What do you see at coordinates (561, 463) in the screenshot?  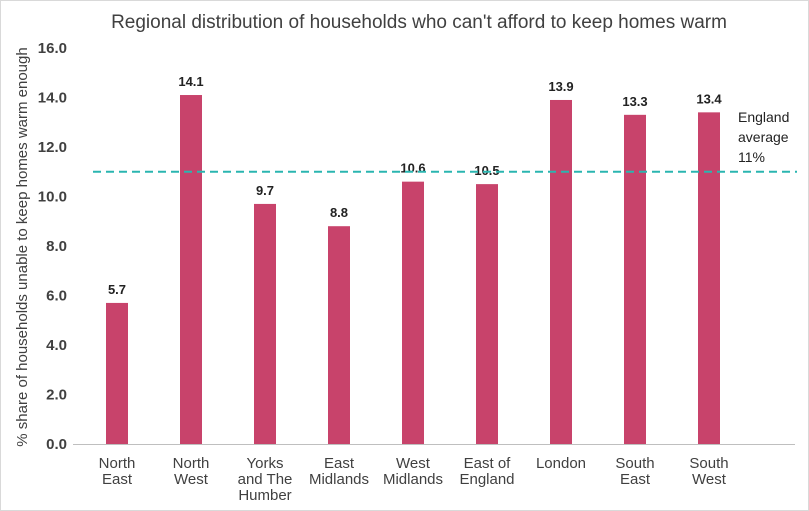 I see `x-tick-label: London` at bounding box center [561, 463].